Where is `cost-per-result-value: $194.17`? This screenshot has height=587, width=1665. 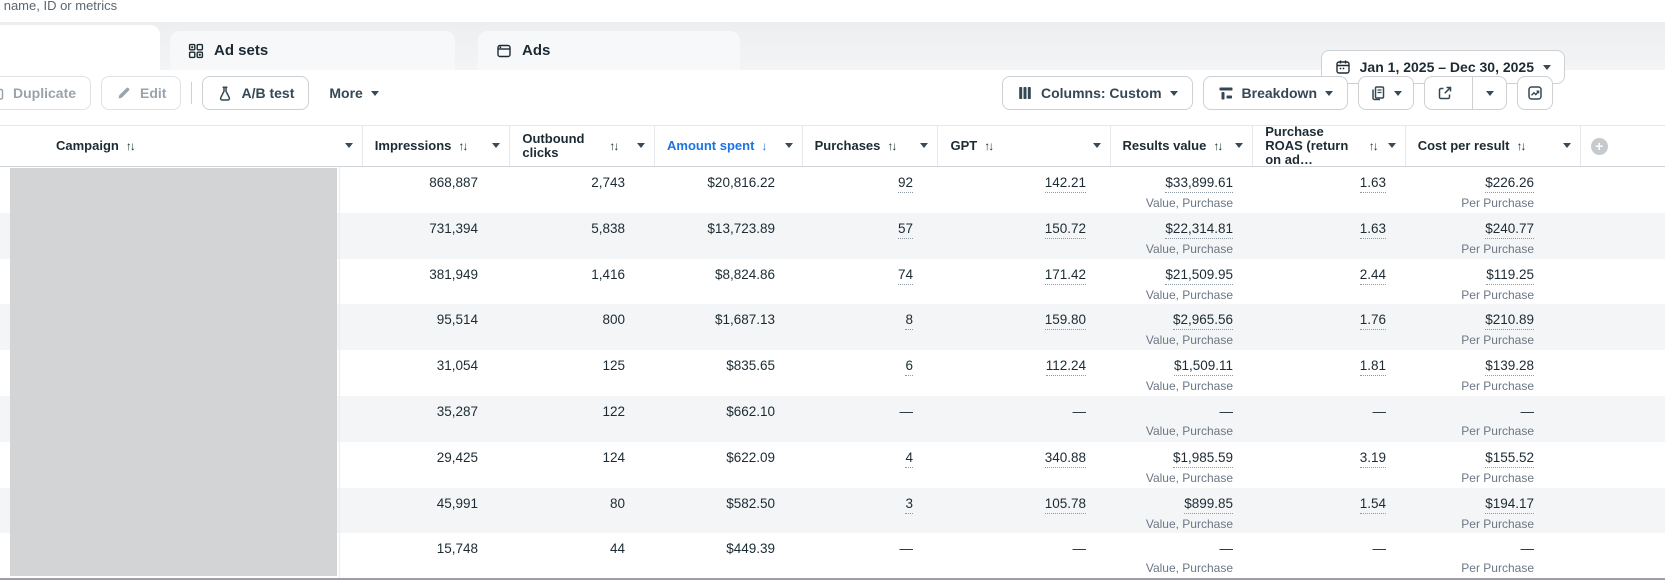
cost-per-result-value: $194.17 is located at coordinates (1509, 505).